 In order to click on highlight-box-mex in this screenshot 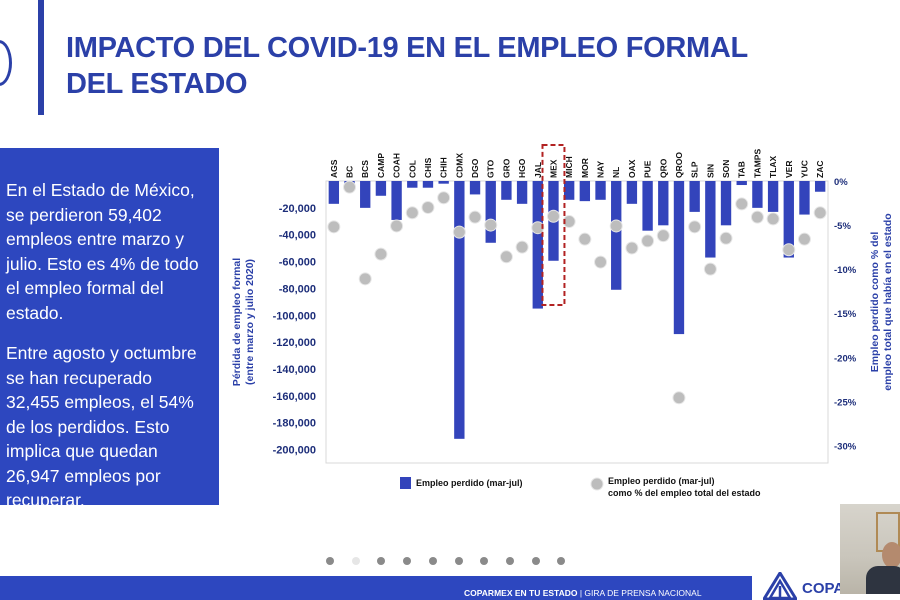, I will do `click(553, 225)`.